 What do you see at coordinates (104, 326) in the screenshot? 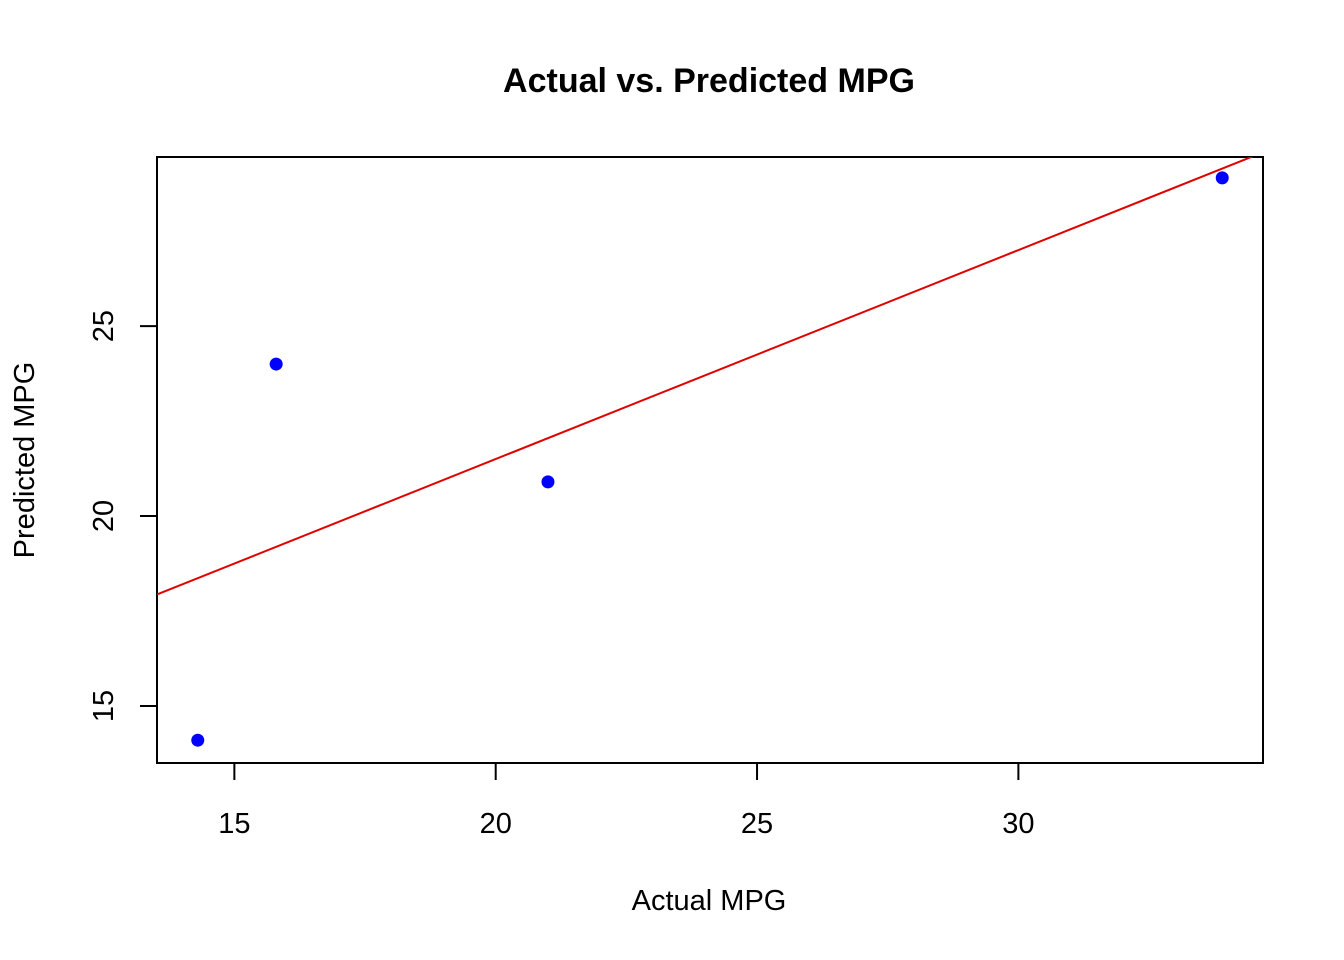
I see `y-tick-label: 25` at bounding box center [104, 326].